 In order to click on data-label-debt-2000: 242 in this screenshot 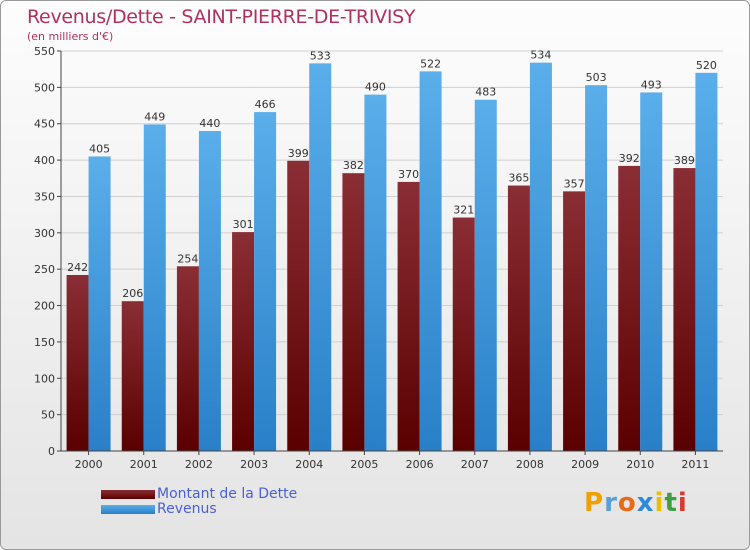, I will do `click(77, 267)`.